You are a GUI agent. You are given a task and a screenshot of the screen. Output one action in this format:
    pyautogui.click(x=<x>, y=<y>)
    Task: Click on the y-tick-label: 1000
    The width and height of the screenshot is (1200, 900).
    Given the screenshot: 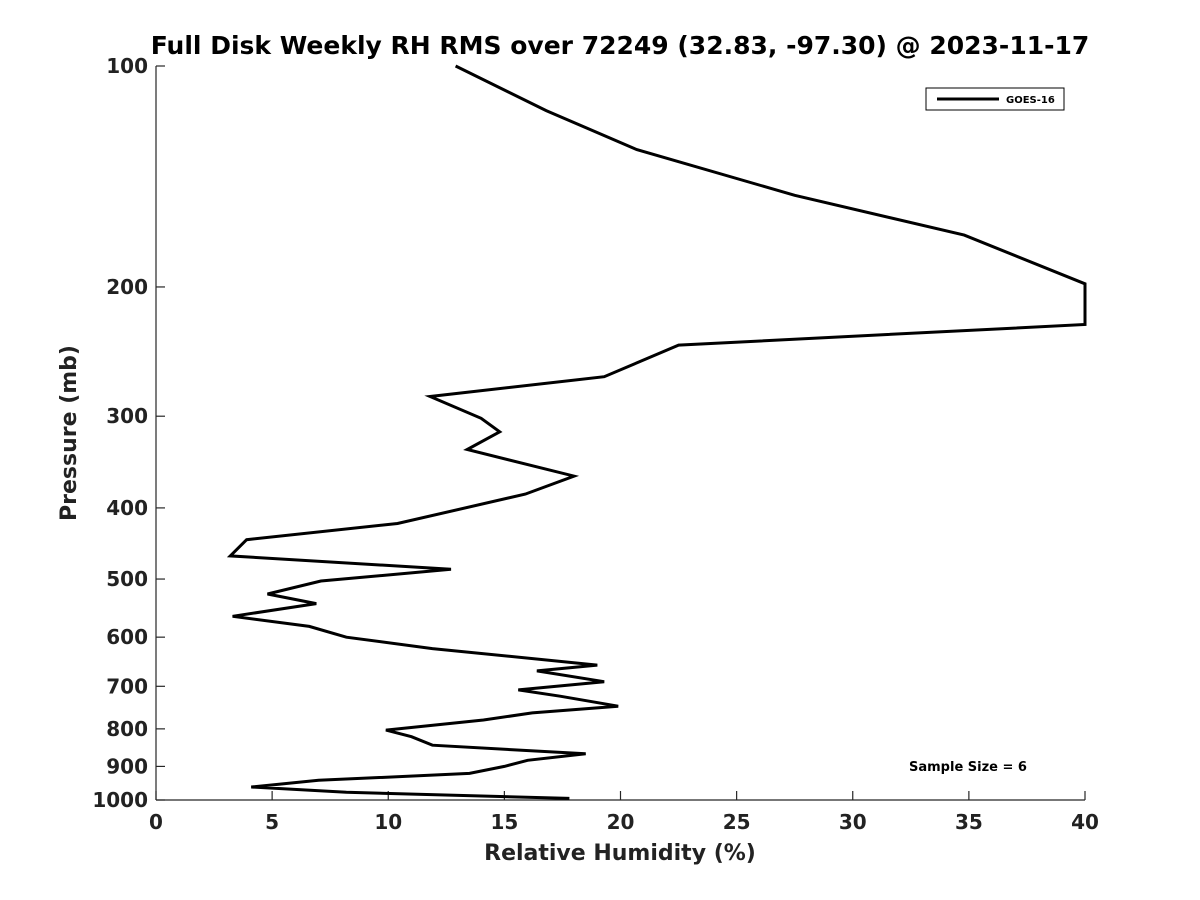 What is the action you would take?
    pyautogui.click(x=120, y=800)
    